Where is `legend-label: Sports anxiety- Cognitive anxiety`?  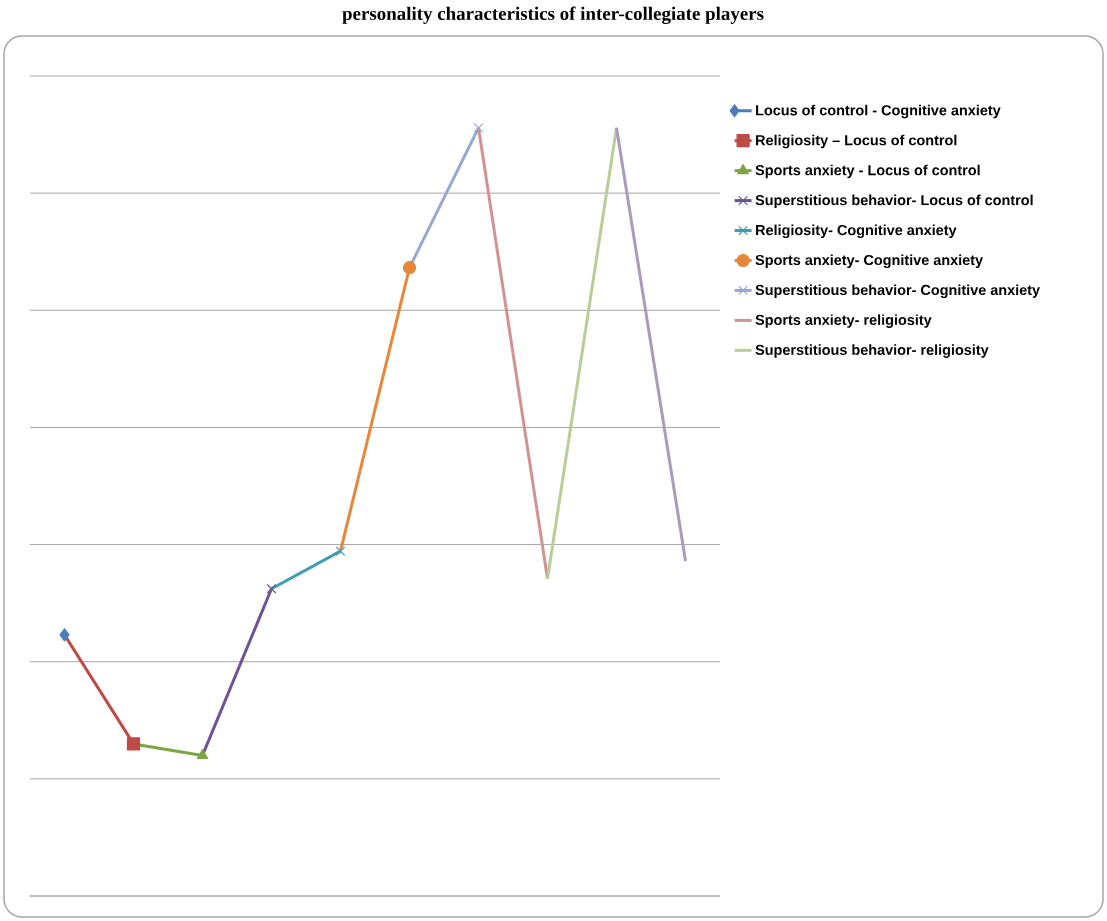 legend-label: Sports anxiety- Cognitive anxiety is located at coordinates (869, 261).